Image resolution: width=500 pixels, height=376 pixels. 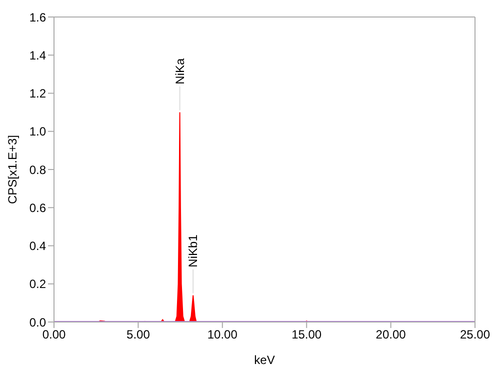 What do you see at coordinates (37, 246) in the screenshot?
I see `y-tick-label: 0.4` at bounding box center [37, 246].